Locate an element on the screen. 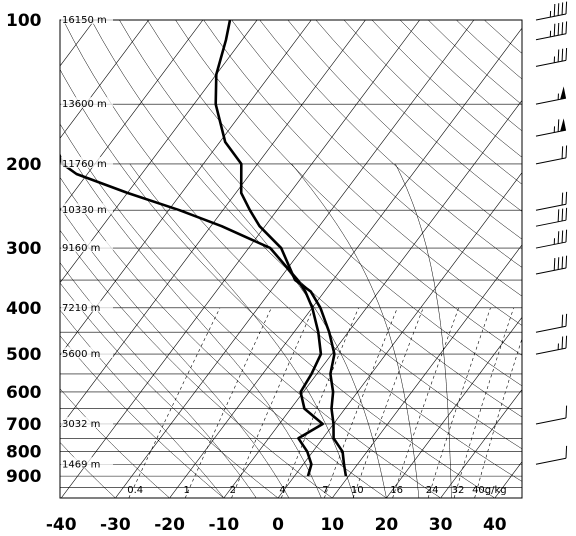 The image size is (576, 536). pressure-tick-label: 200 is located at coordinates (24, 165).